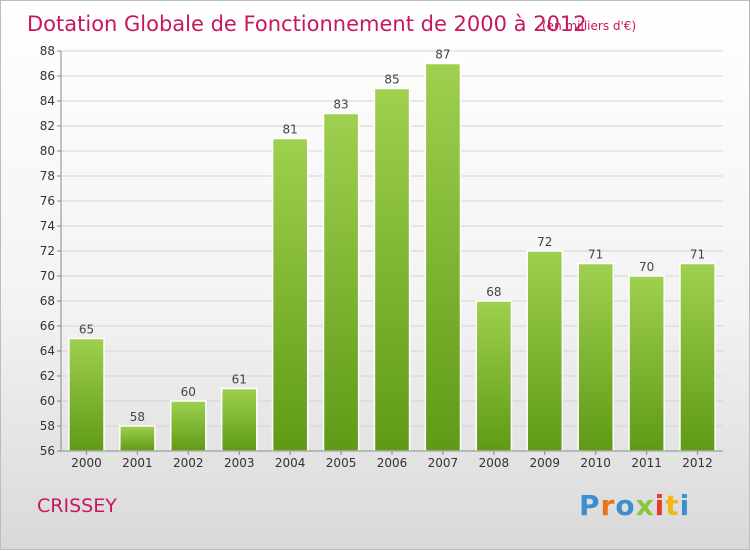 The image size is (750, 551). What do you see at coordinates (595, 463) in the screenshot?
I see `x-tick-label: 2010` at bounding box center [595, 463].